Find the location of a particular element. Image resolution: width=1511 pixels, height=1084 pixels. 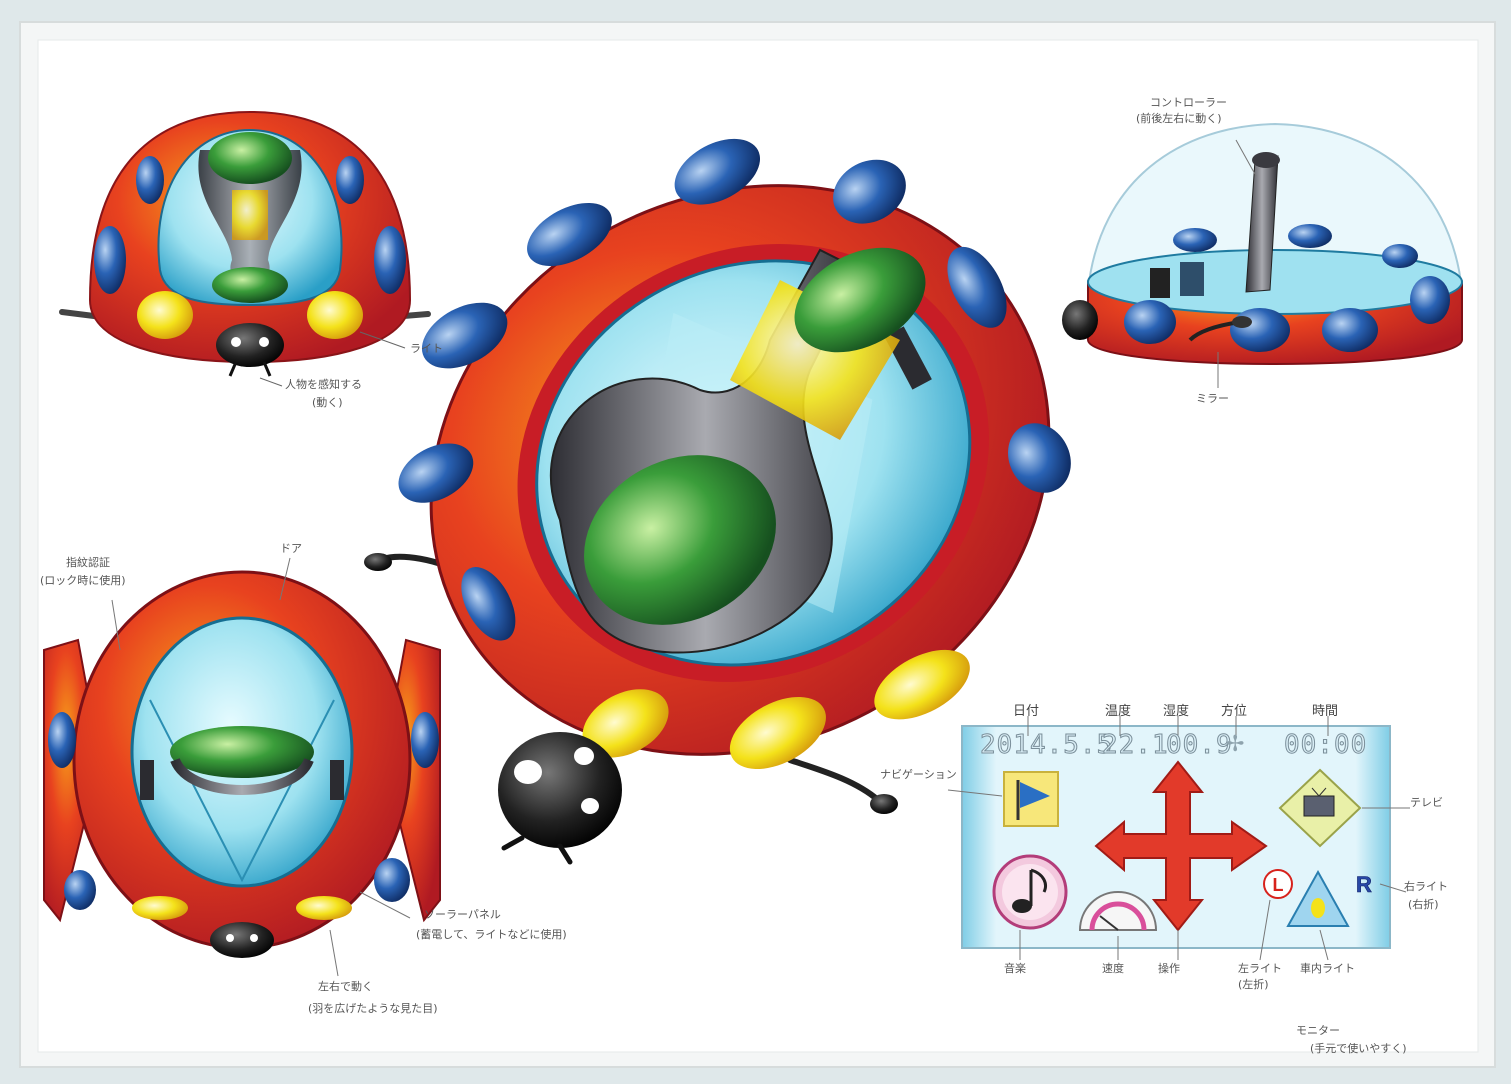

solar-panel-label: ソーラーパネル is located at coordinates (462, 914).